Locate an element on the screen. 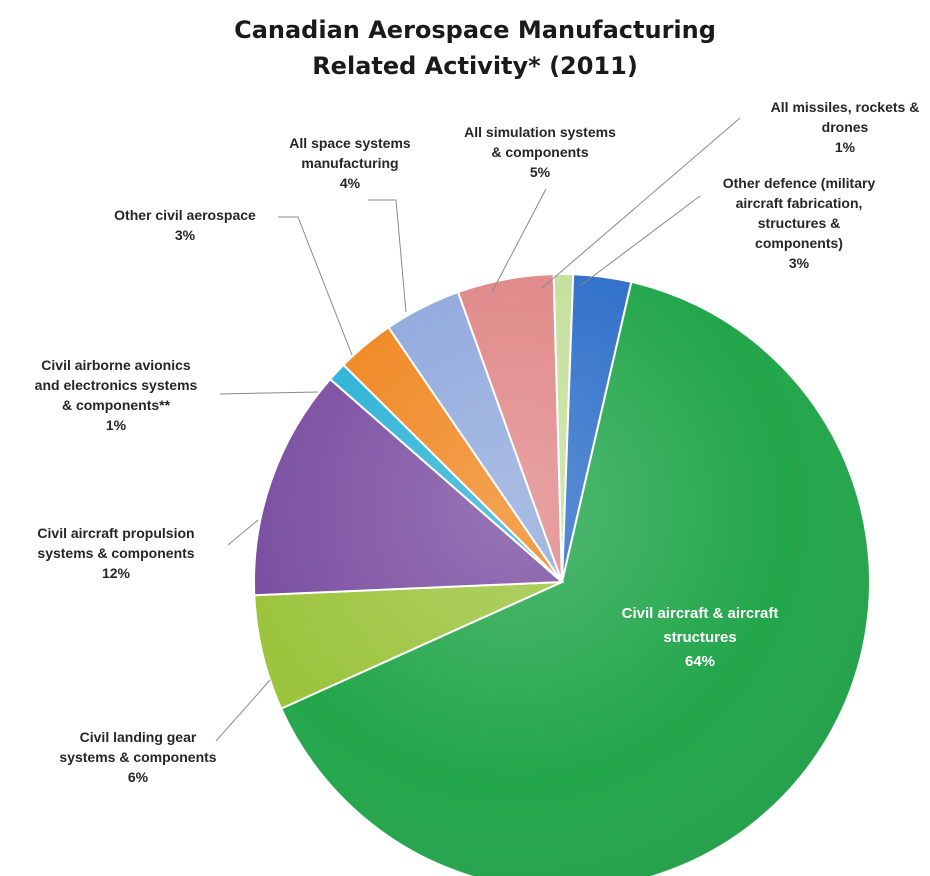  slice-label-0-line-1: structures is located at coordinates (699, 637).